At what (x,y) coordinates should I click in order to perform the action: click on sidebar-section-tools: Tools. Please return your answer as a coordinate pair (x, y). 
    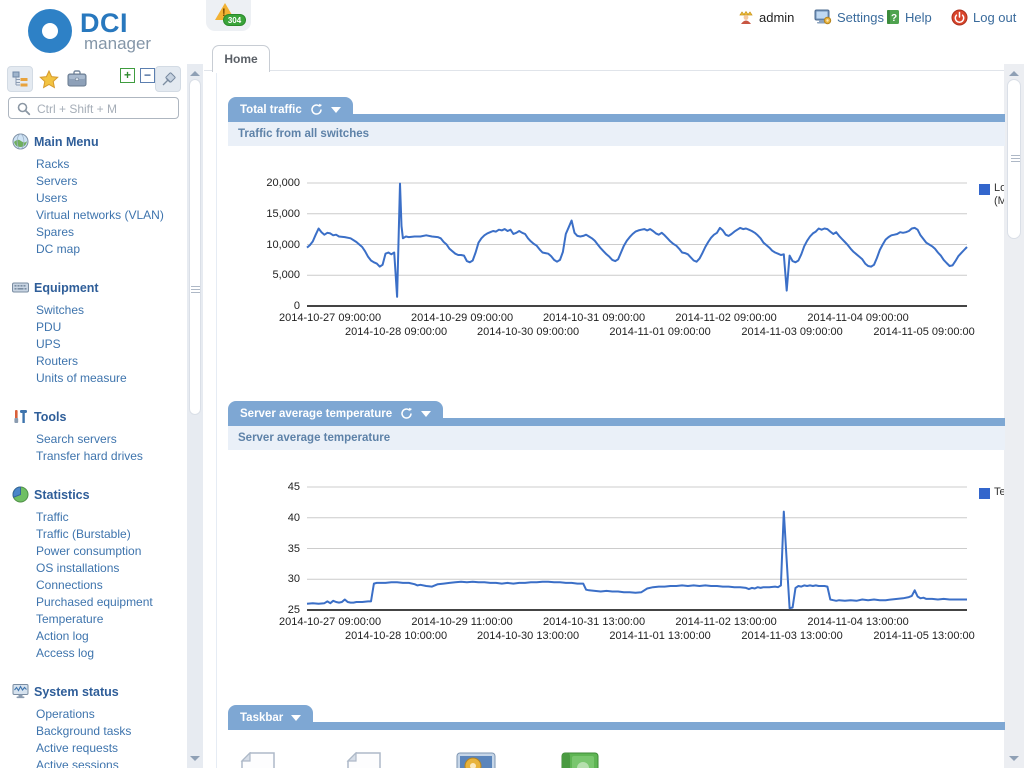
    Looking at the image, I should click on (93, 417).